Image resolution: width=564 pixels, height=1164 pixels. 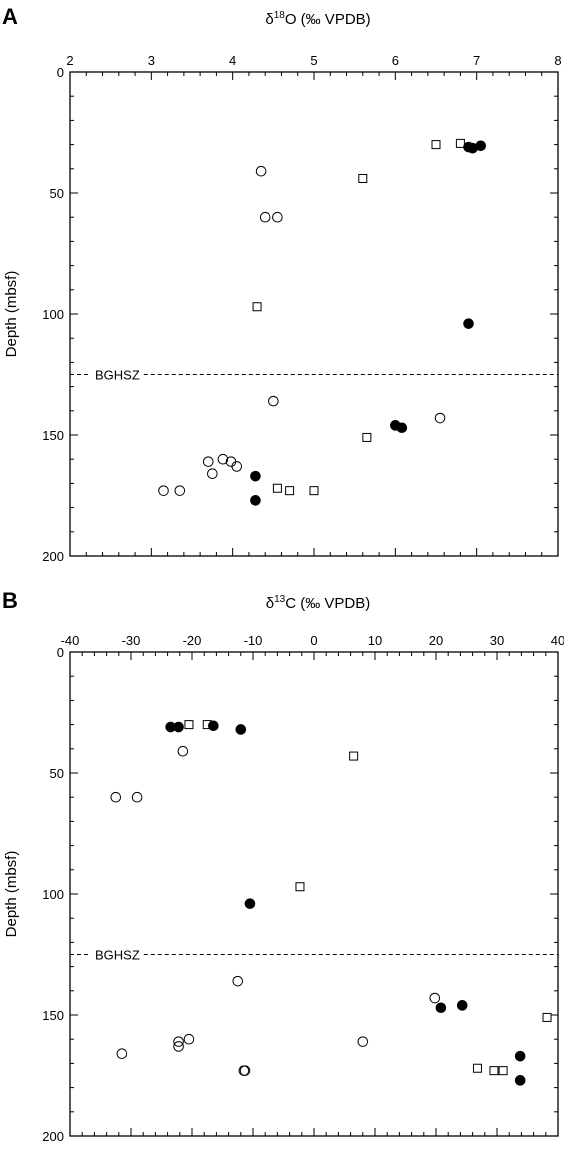 What do you see at coordinates (151, 60) in the screenshot?
I see `x-tick-label: 3` at bounding box center [151, 60].